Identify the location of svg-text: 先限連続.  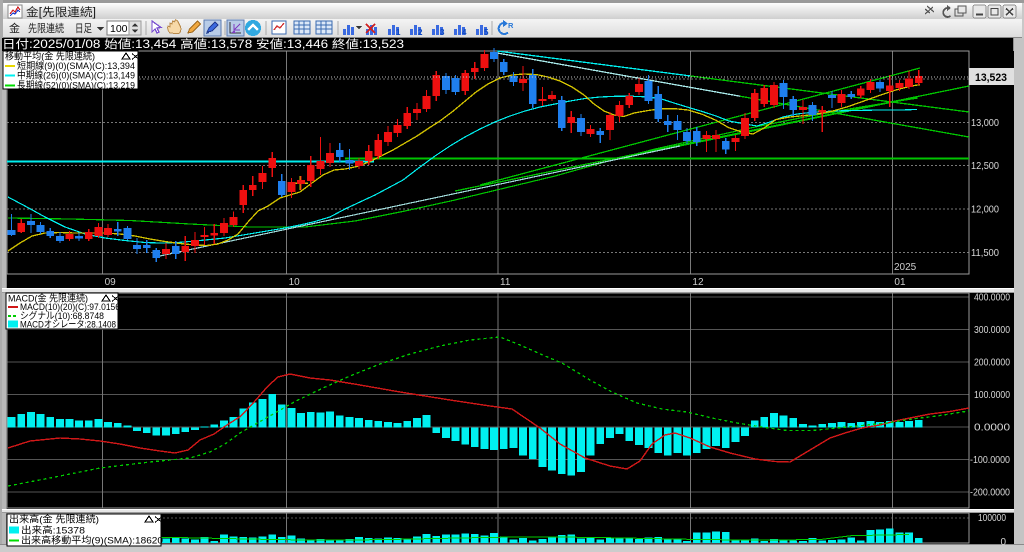
(46, 28).